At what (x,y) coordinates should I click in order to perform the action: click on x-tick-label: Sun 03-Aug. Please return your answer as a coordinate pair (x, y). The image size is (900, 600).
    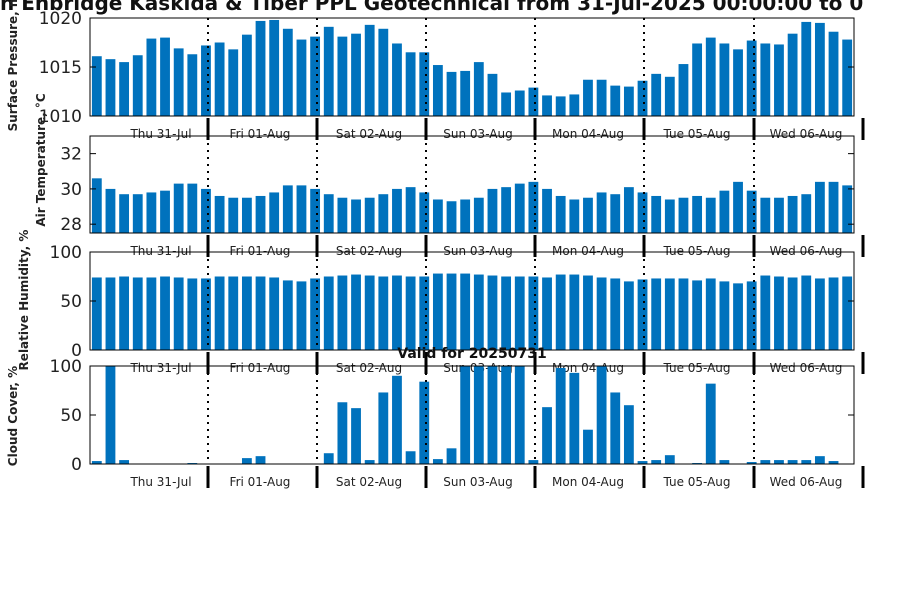
    Looking at the image, I should click on (477, 251).